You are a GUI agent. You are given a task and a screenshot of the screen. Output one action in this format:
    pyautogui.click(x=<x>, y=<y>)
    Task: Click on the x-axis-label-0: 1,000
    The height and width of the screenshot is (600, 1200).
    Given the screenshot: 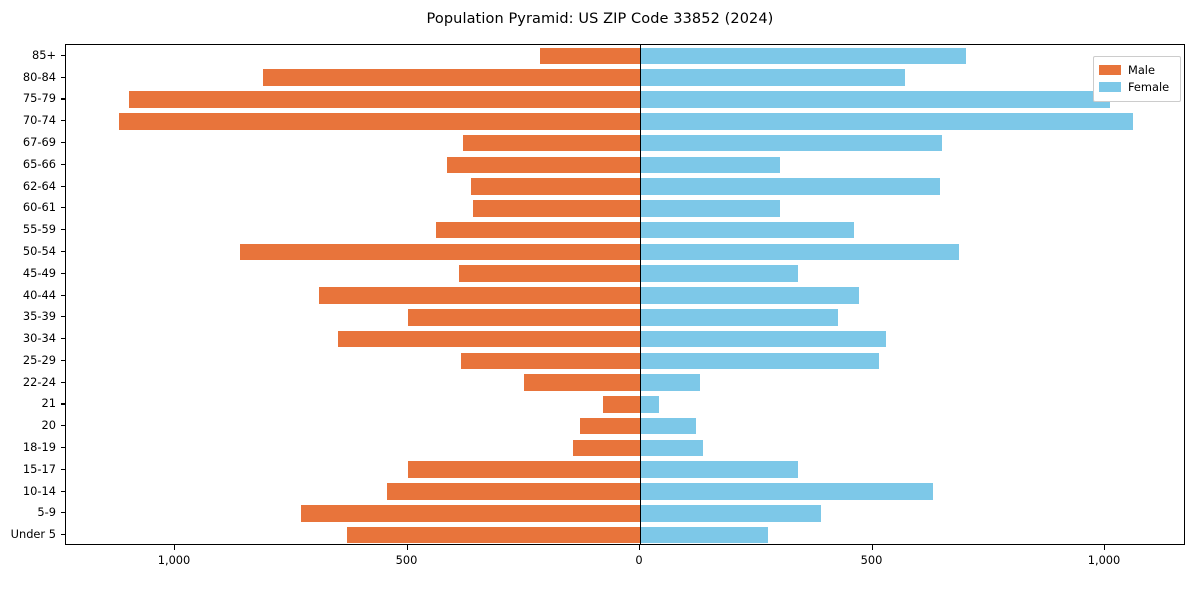 What is the action you would take?
    pyautogui.click(x=174, y=560)
    